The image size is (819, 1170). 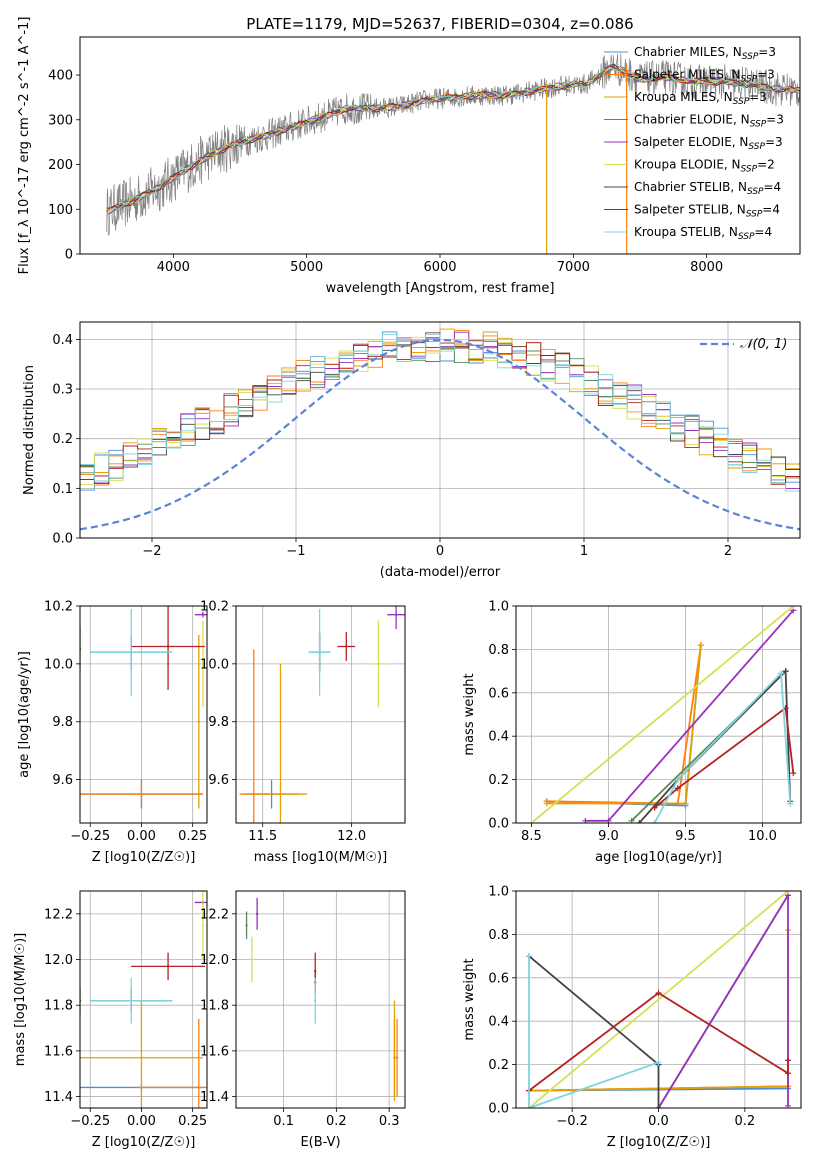 What do you see at coordinates (58, 960) in the screenshot?
I see `y-tick-label: 12.0` at bounding box center [58, 960].